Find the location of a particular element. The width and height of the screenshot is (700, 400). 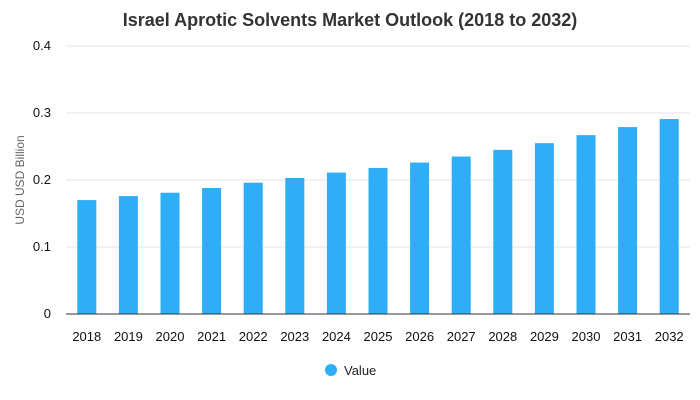

legend-label-value: Value is located at coordinates (360, 370).